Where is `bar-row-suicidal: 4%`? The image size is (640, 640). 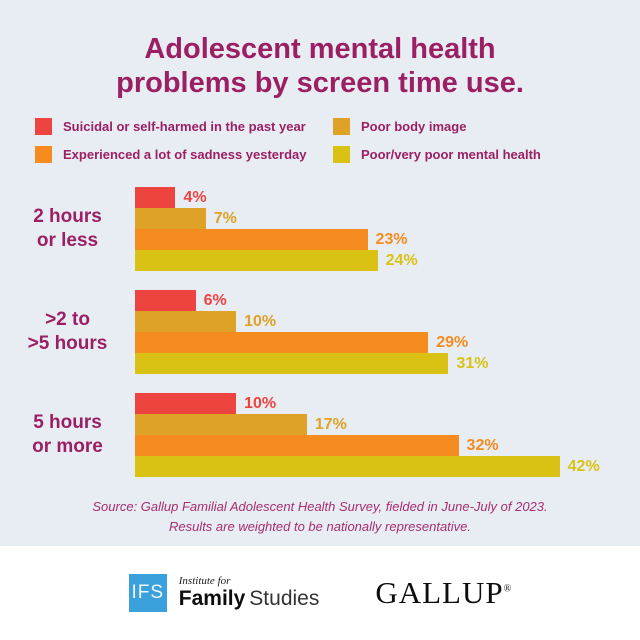 bar-row-suicidal: 4% is located at coordinates (362, 198).